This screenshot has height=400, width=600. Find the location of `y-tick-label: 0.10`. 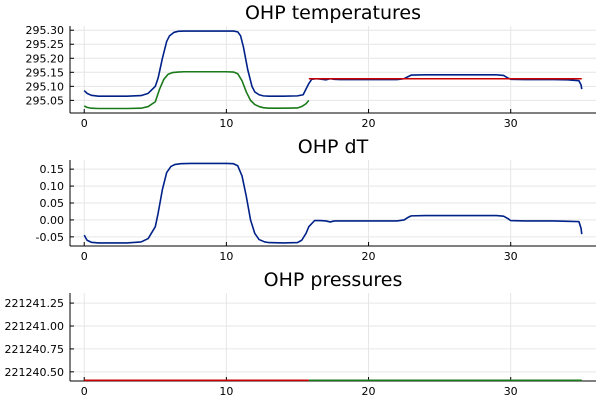

y-tick-label: 0.10 is located at coordinates (52, 186).